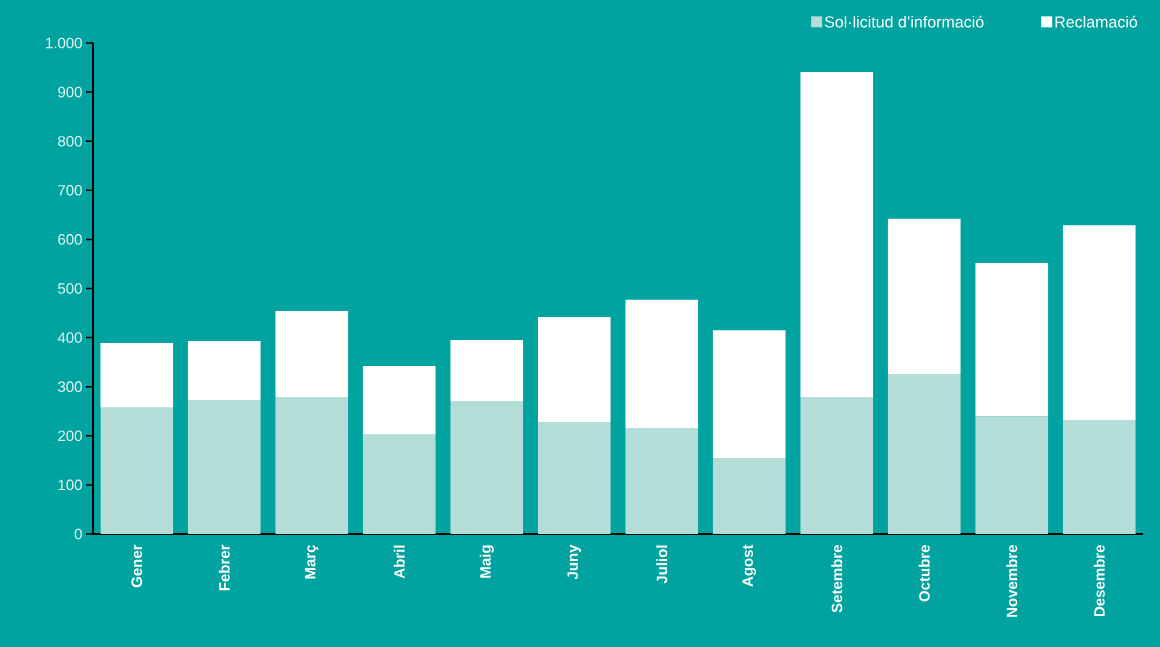 This screenshot has height=647, width=1160. I want to click on x-tick-label: Febrer, so click(224, 567).